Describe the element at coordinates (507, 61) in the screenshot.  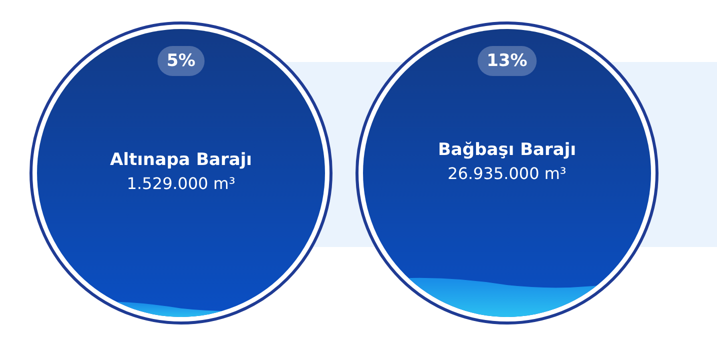
I see `data-label: 13%` at that location.